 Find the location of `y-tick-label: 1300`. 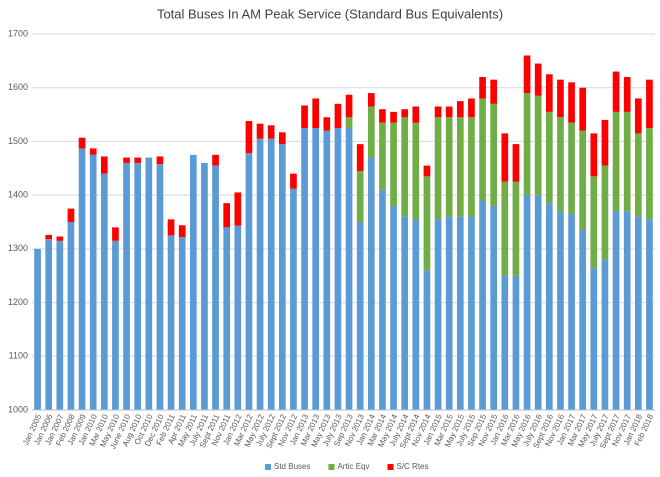

y-tick-label: 1300 is located at coordinates (18, 248).